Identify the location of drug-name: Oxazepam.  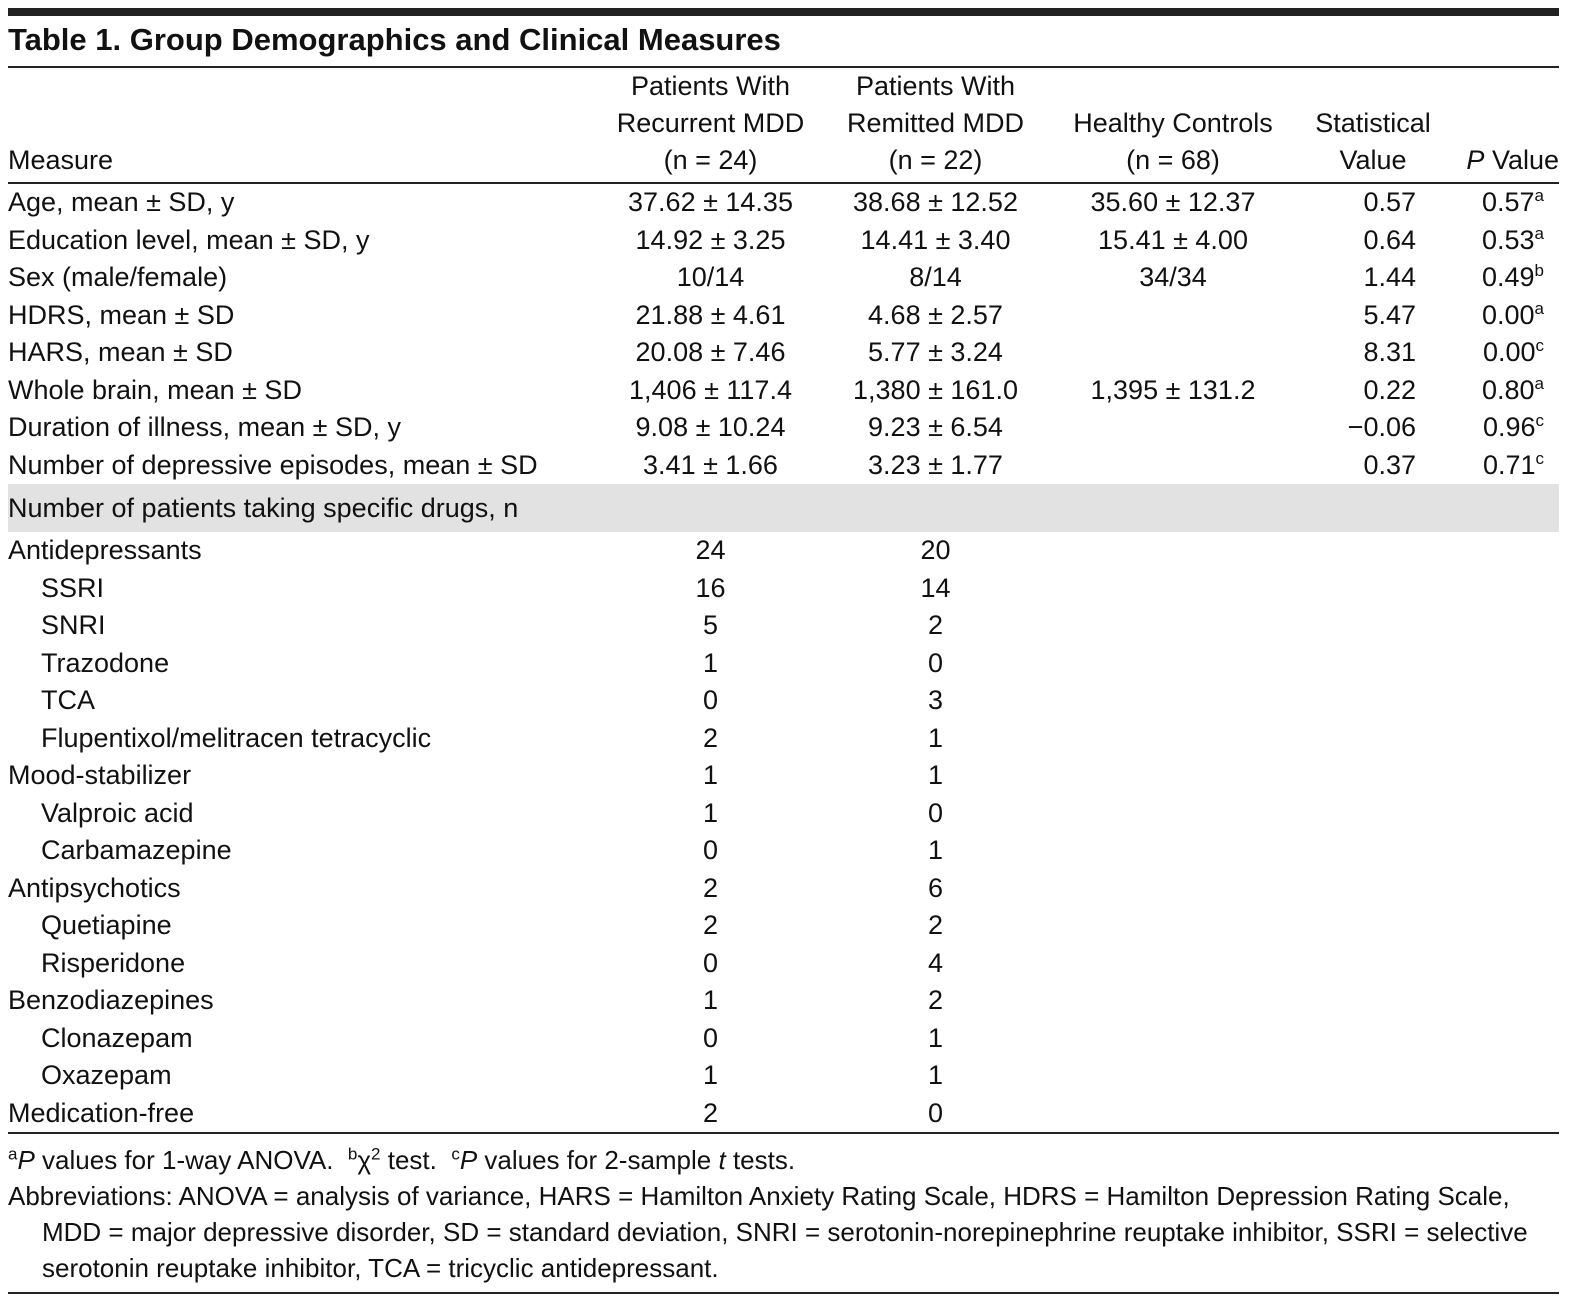
(106, 1075).